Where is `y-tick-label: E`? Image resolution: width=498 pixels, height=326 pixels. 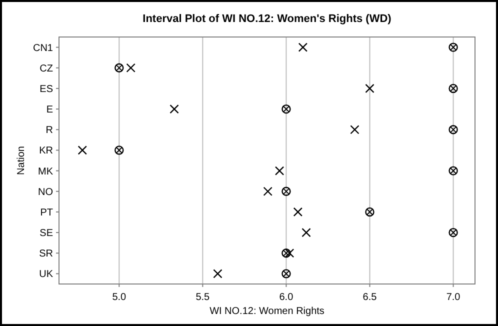 y-tick-label: E is located at coordinates (50, 110).